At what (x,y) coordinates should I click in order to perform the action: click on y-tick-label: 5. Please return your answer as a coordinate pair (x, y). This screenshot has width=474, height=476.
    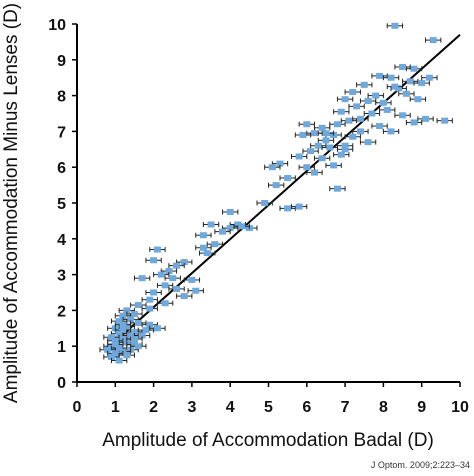
    Looking at the image, I should click on (61, 204).